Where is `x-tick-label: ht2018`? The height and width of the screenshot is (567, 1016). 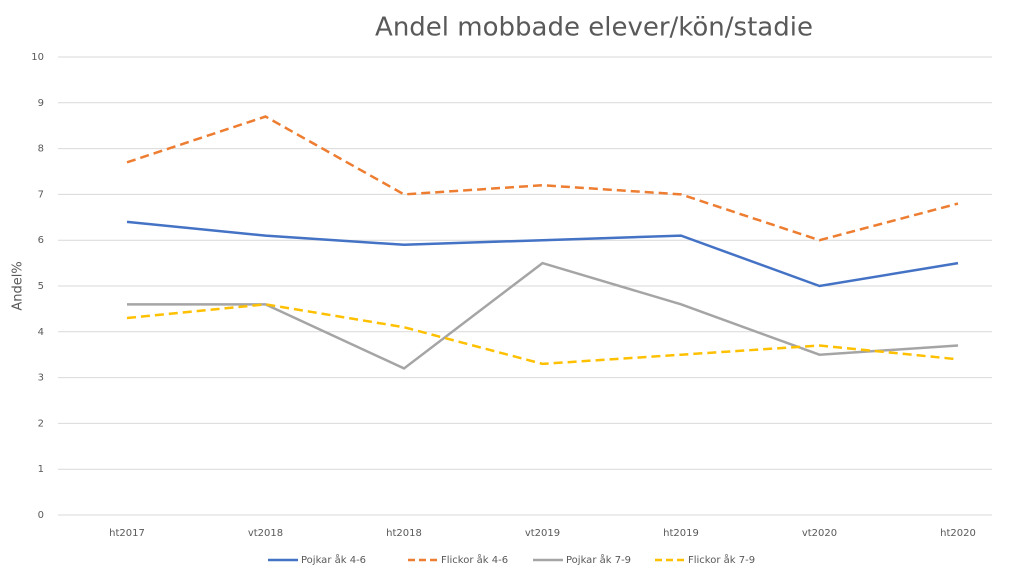 x-tick-label: ht2018 is located at coordinates (404, 533).